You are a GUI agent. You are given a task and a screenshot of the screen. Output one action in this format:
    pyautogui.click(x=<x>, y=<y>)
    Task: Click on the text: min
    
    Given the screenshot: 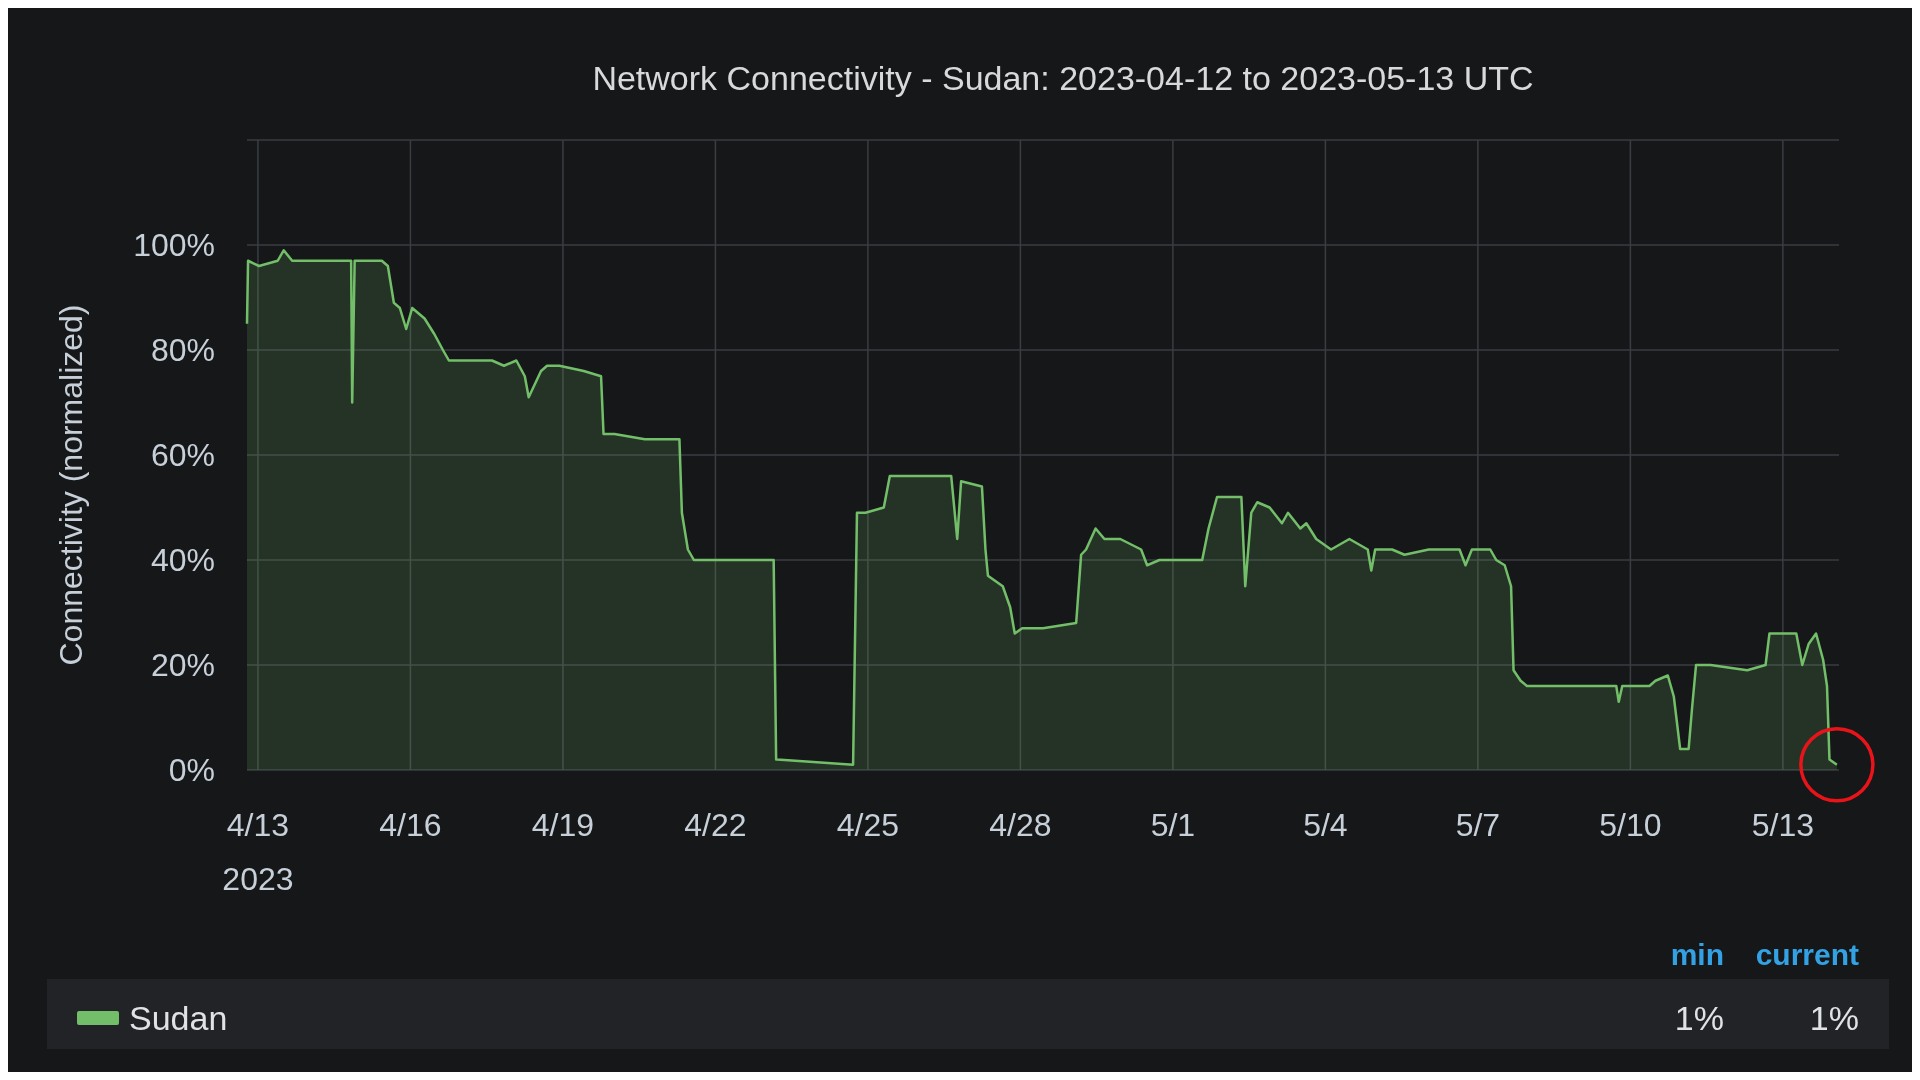 What is the action you would take?
    pyautogui.click(x=1697, y=954)
    